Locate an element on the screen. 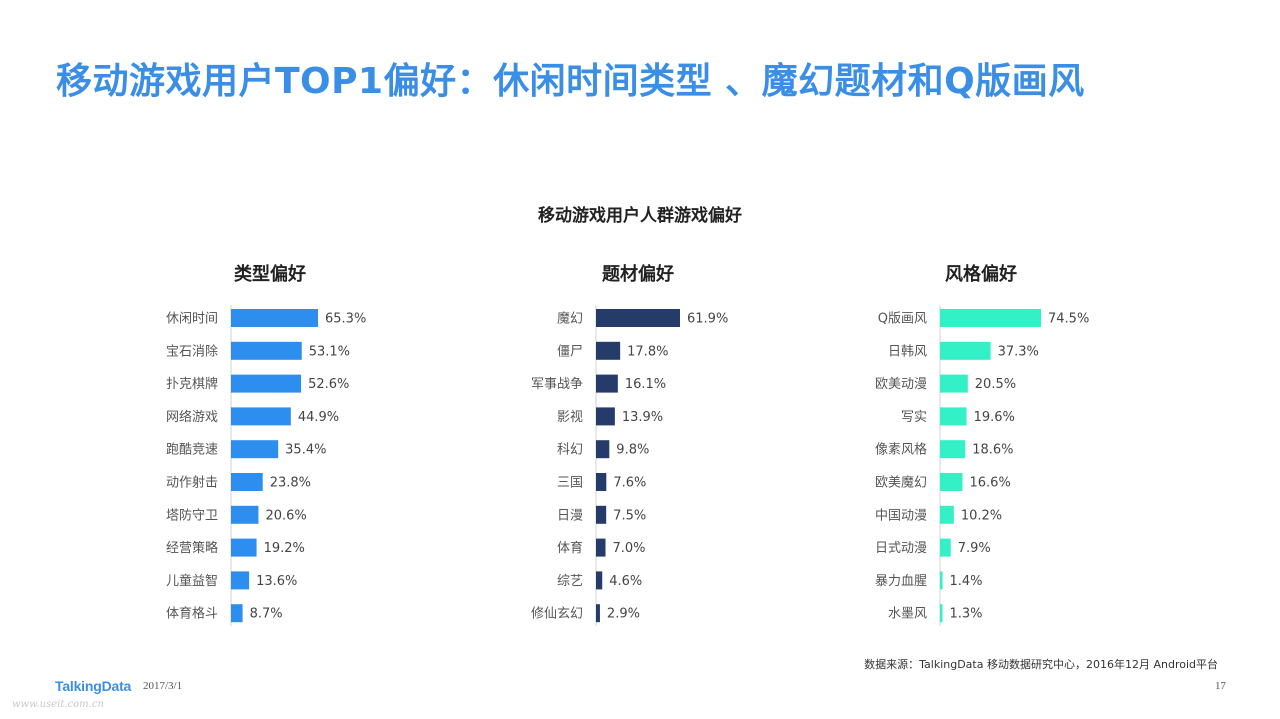  value-label: 13.6% is located at coordinates (276, 581).